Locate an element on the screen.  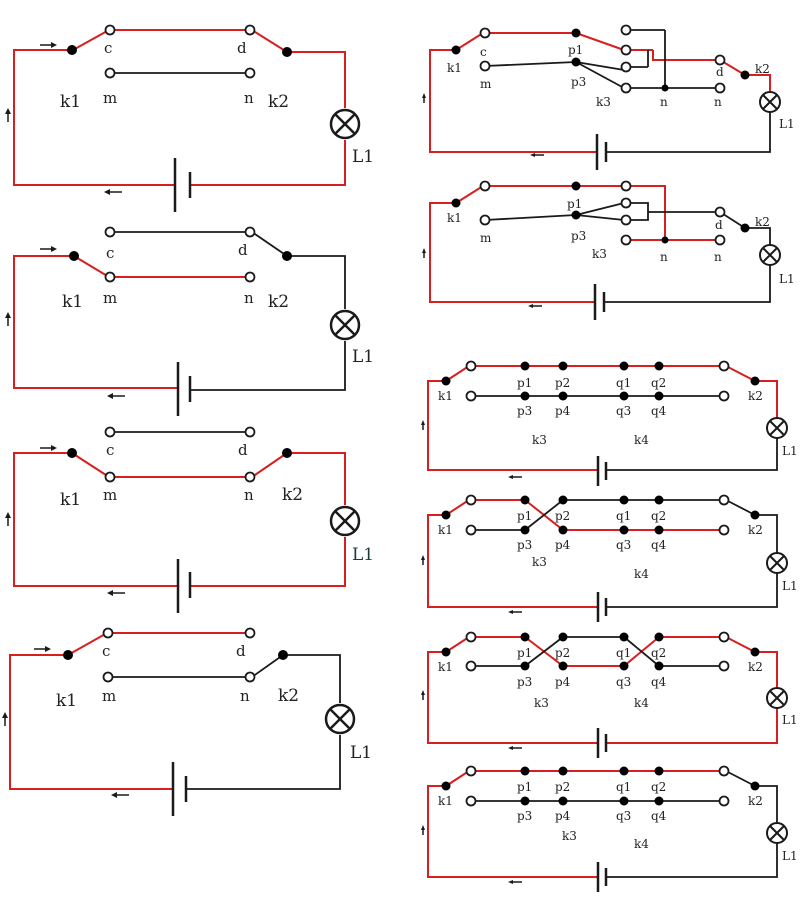
diagram-right-2: p1 m p3 k3 n d n k1 k2 L1 is located at coordinates (608, 250).